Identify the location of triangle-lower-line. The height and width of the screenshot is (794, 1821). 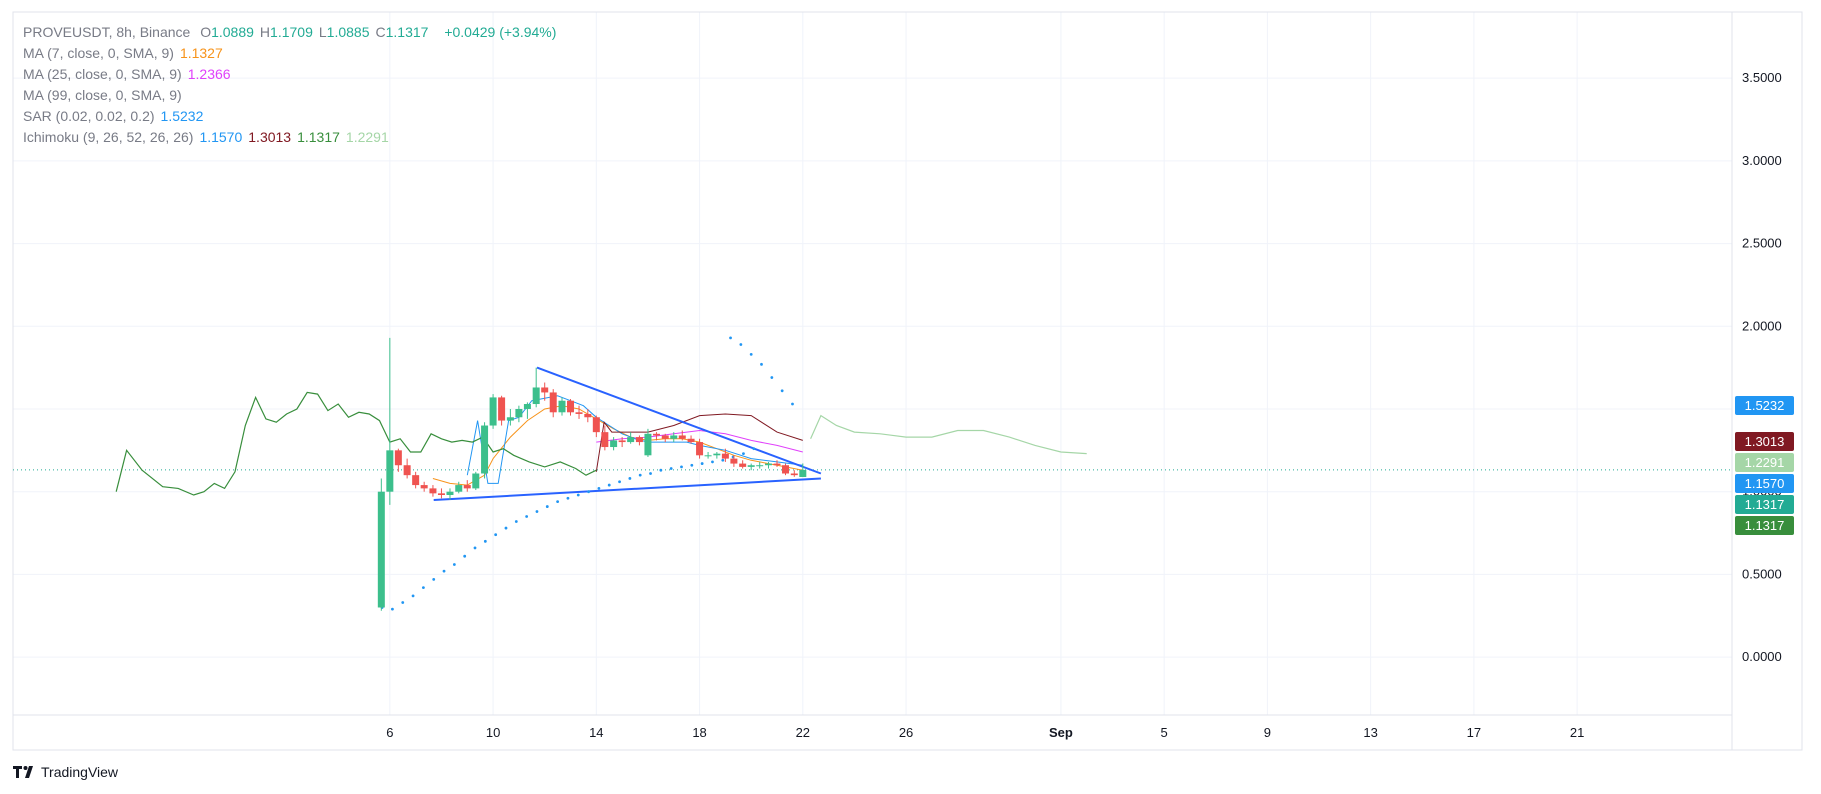
(627, 489).